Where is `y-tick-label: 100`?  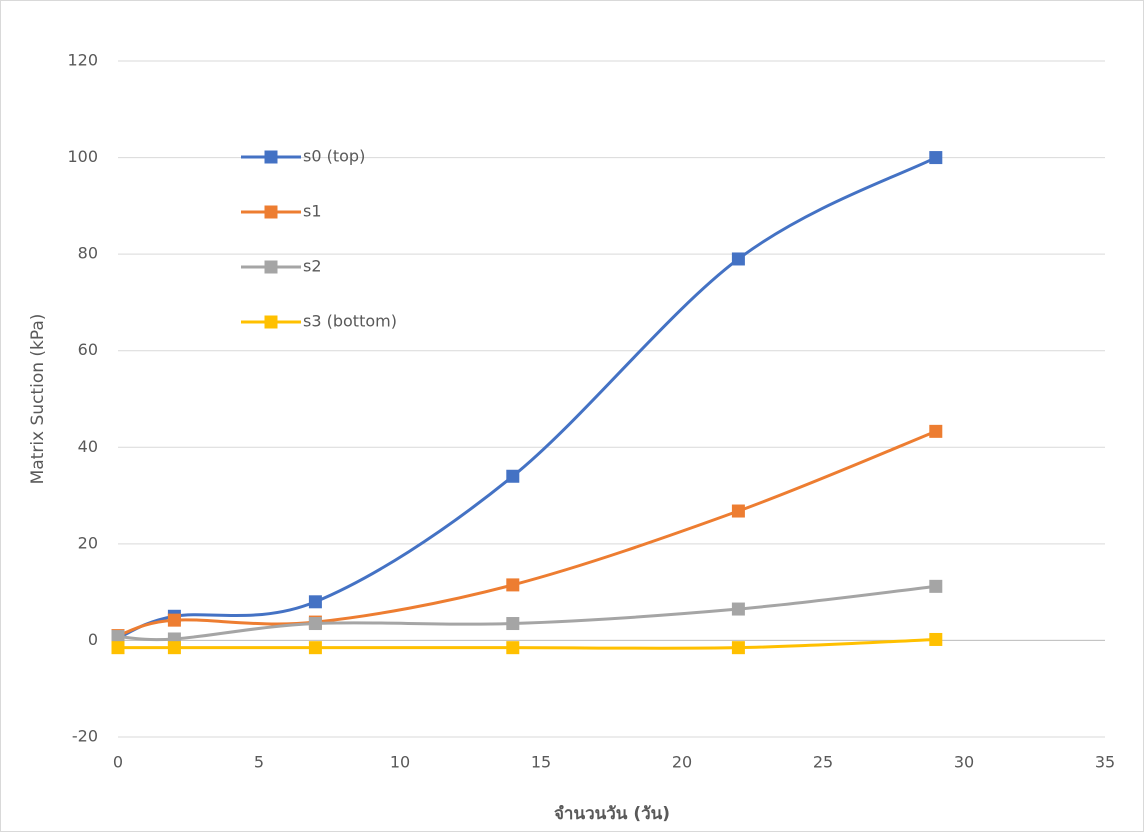 y-tick-label: 100 is located at coordinates (82, 156).